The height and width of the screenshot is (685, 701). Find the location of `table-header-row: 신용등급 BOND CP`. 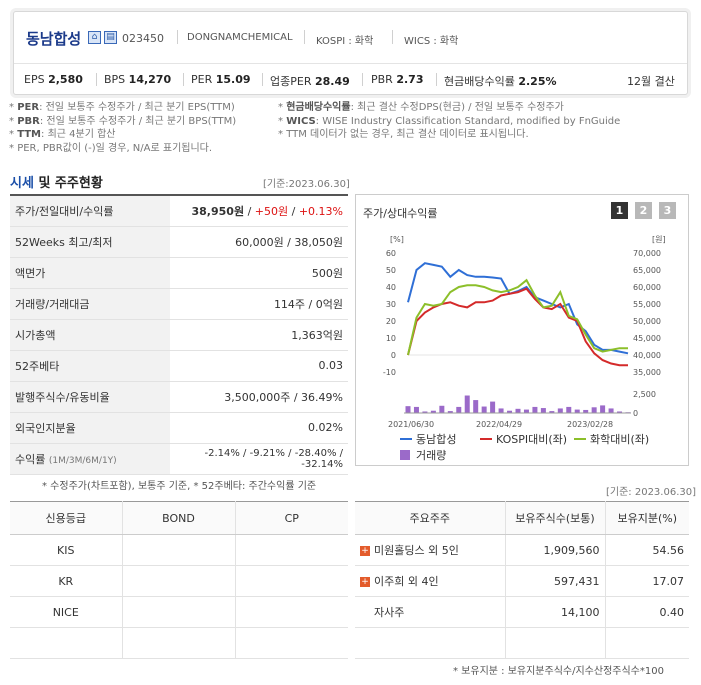

table-header-row: 신용등급 BOND CP is located at coordinates (179, 518).